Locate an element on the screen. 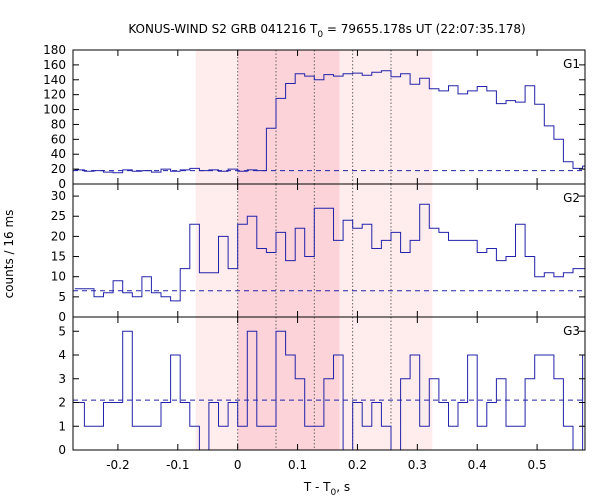  x-tick-label: 0.2 is located at coordinates (357, 465).